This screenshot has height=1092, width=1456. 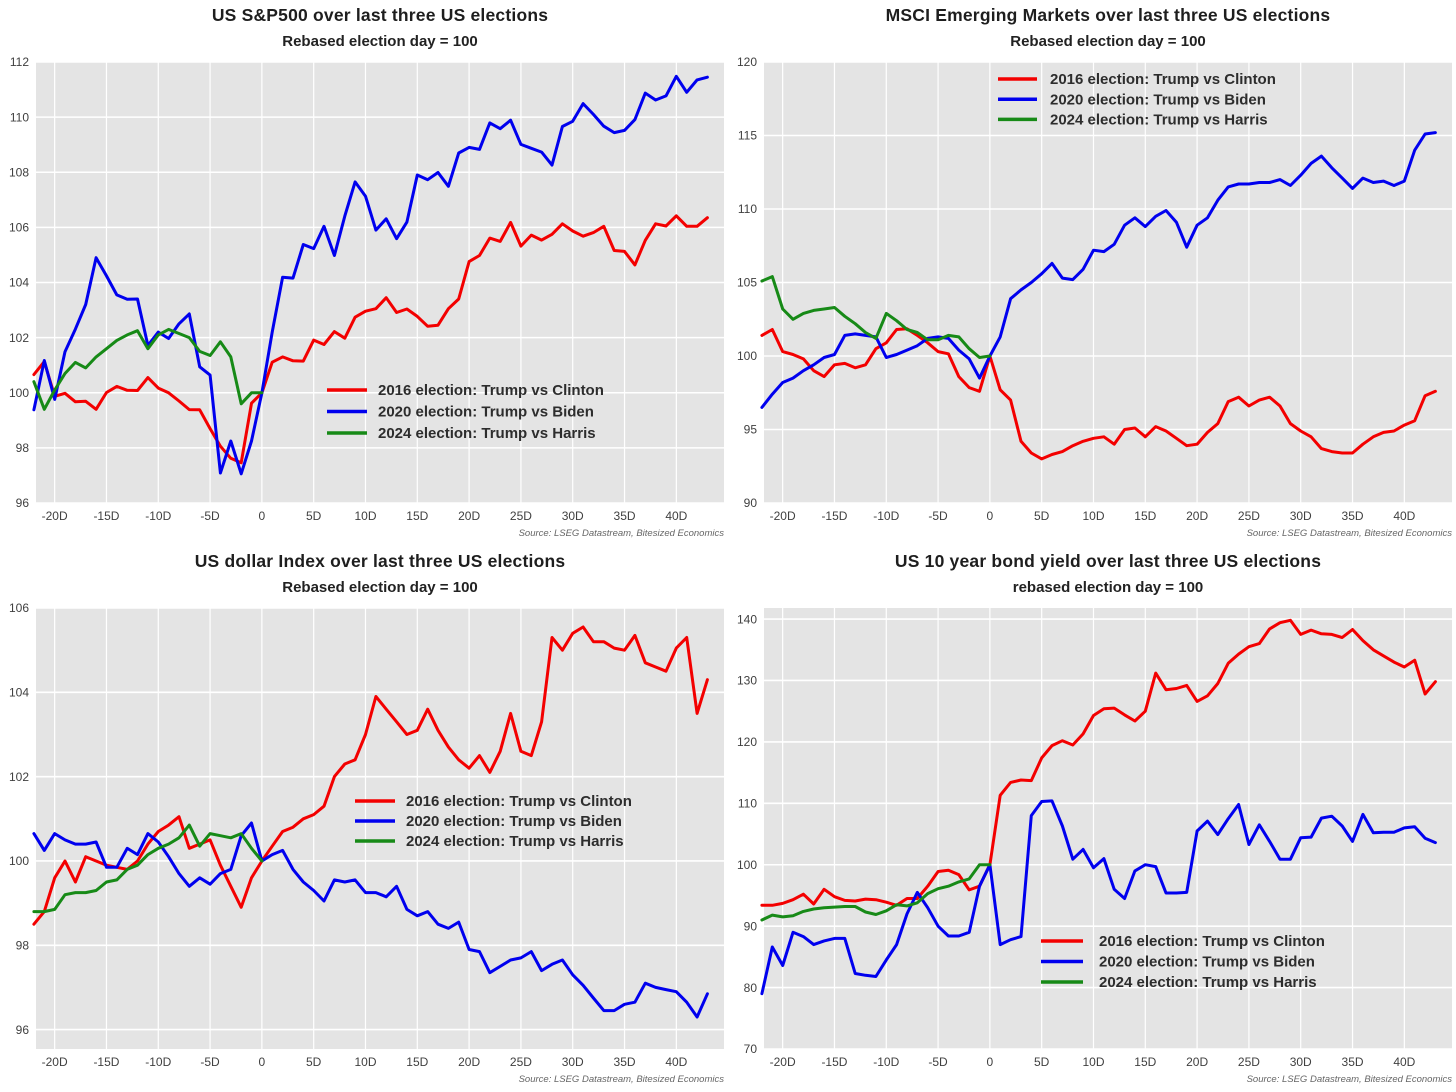 I want to click on svg-text: 115, so click(x=747, y=136).